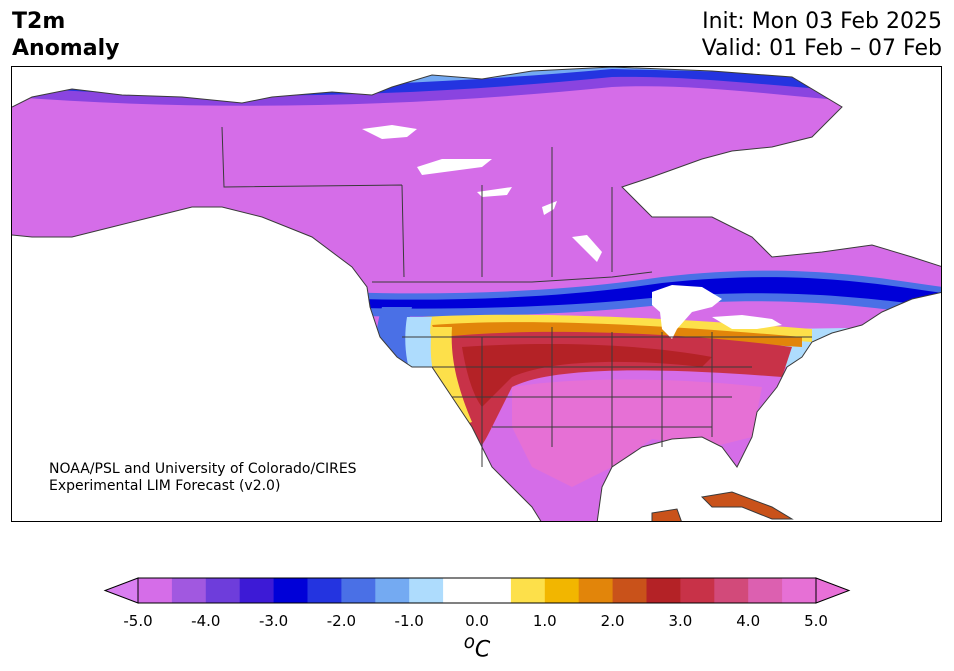 The width and height of the screenshot is (954, 671). I want to click on colorbar-tick-label: 5.0, so click(816, 621).